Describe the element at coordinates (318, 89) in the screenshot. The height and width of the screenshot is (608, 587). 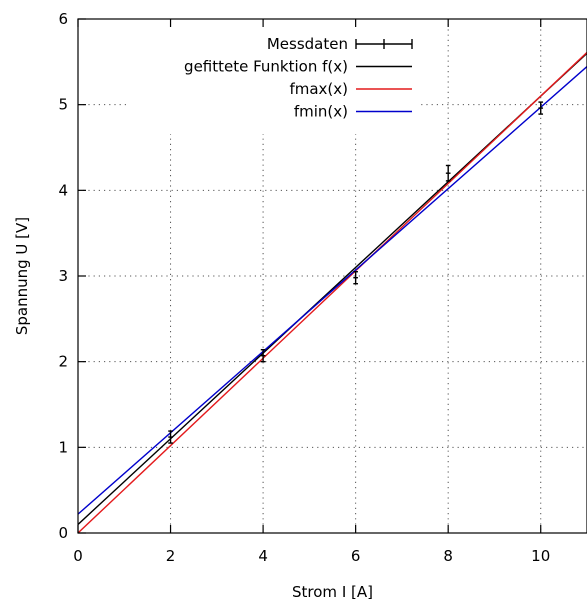
I see `legend-label: fmax(x)` at that location.